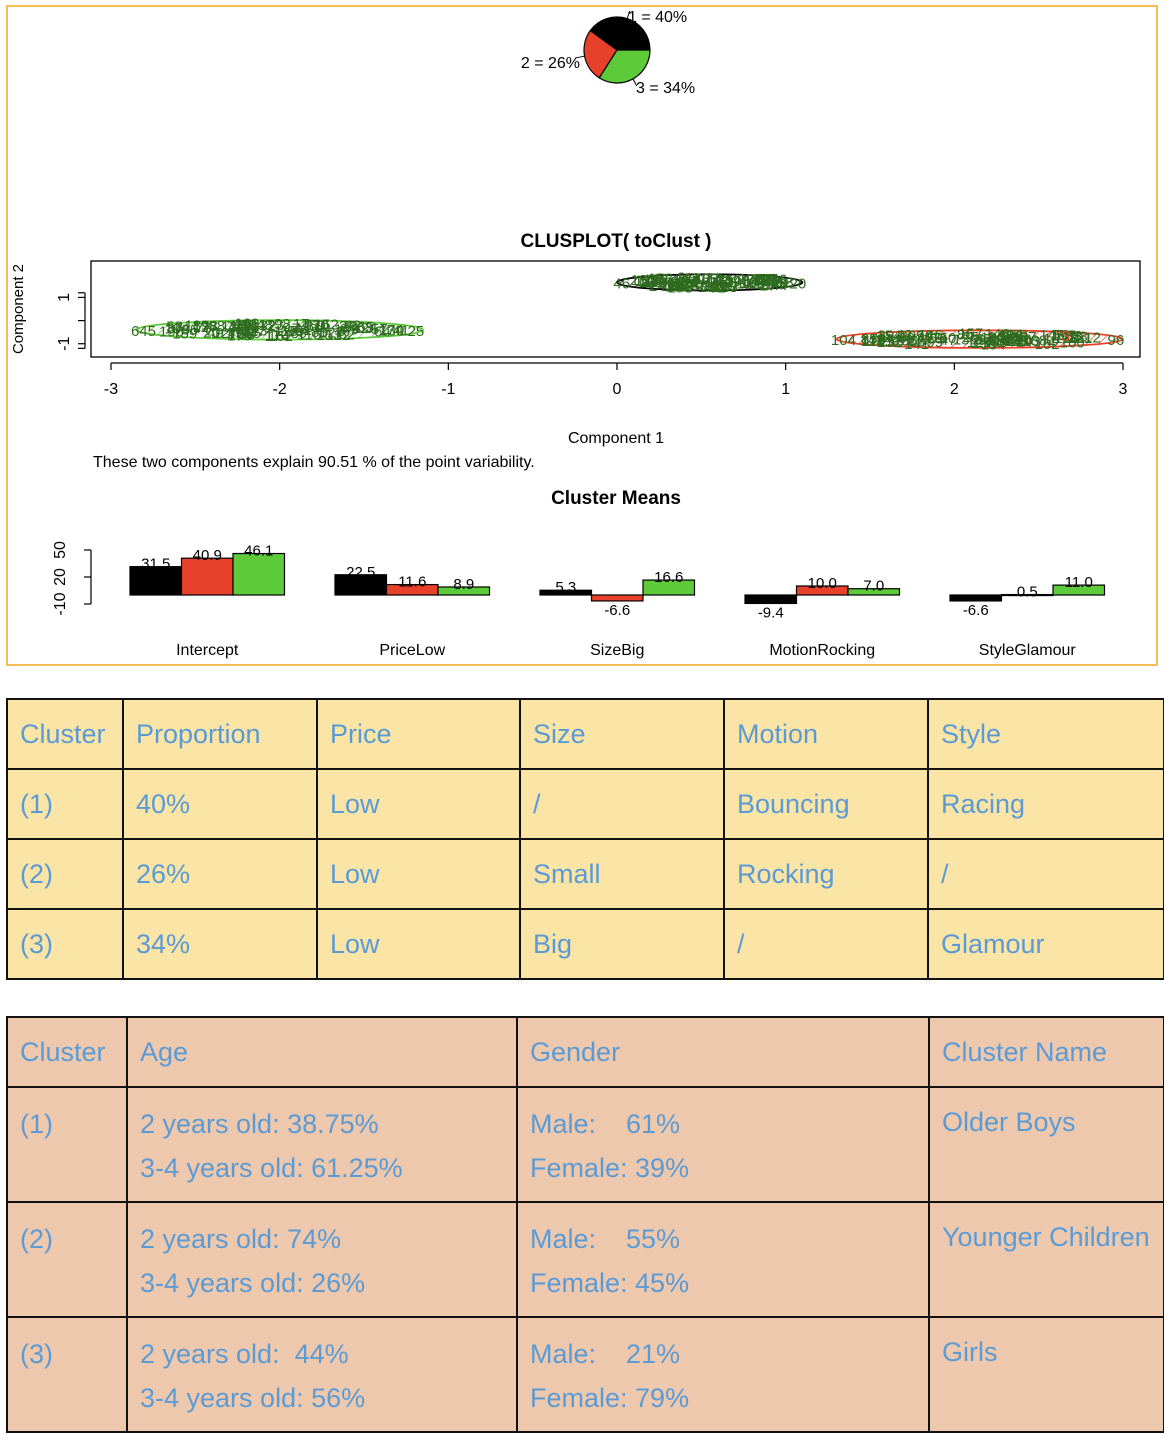 This screenshot has height=1444, width=1164. Describe the element at coordinates (605, 1239) in the screenshot. I see `cell-line: Male: 55%` at that location.